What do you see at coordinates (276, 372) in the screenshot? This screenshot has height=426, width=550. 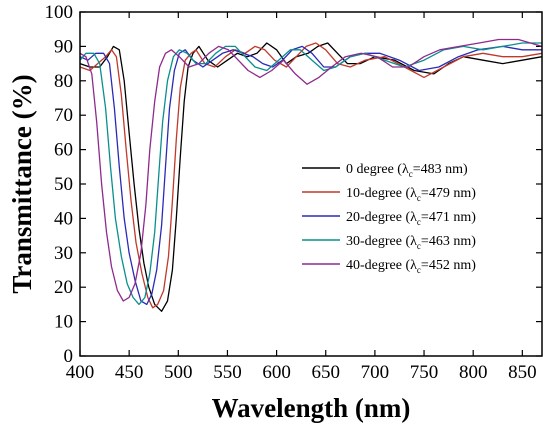 I see `x-tick-label: 600` at bounding box center [276, 372].